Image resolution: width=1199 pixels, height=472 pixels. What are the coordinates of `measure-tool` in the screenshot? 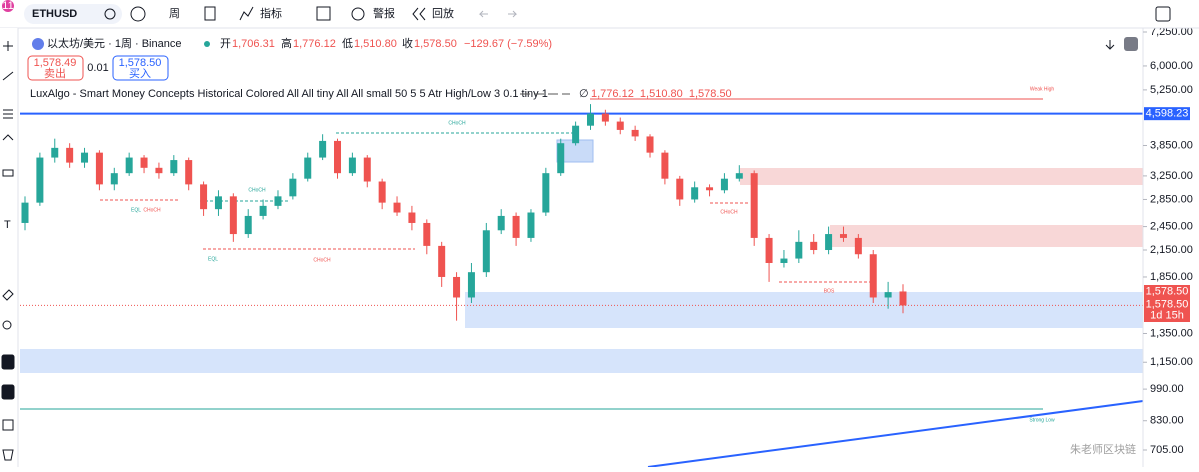 It's located at (8, 295).